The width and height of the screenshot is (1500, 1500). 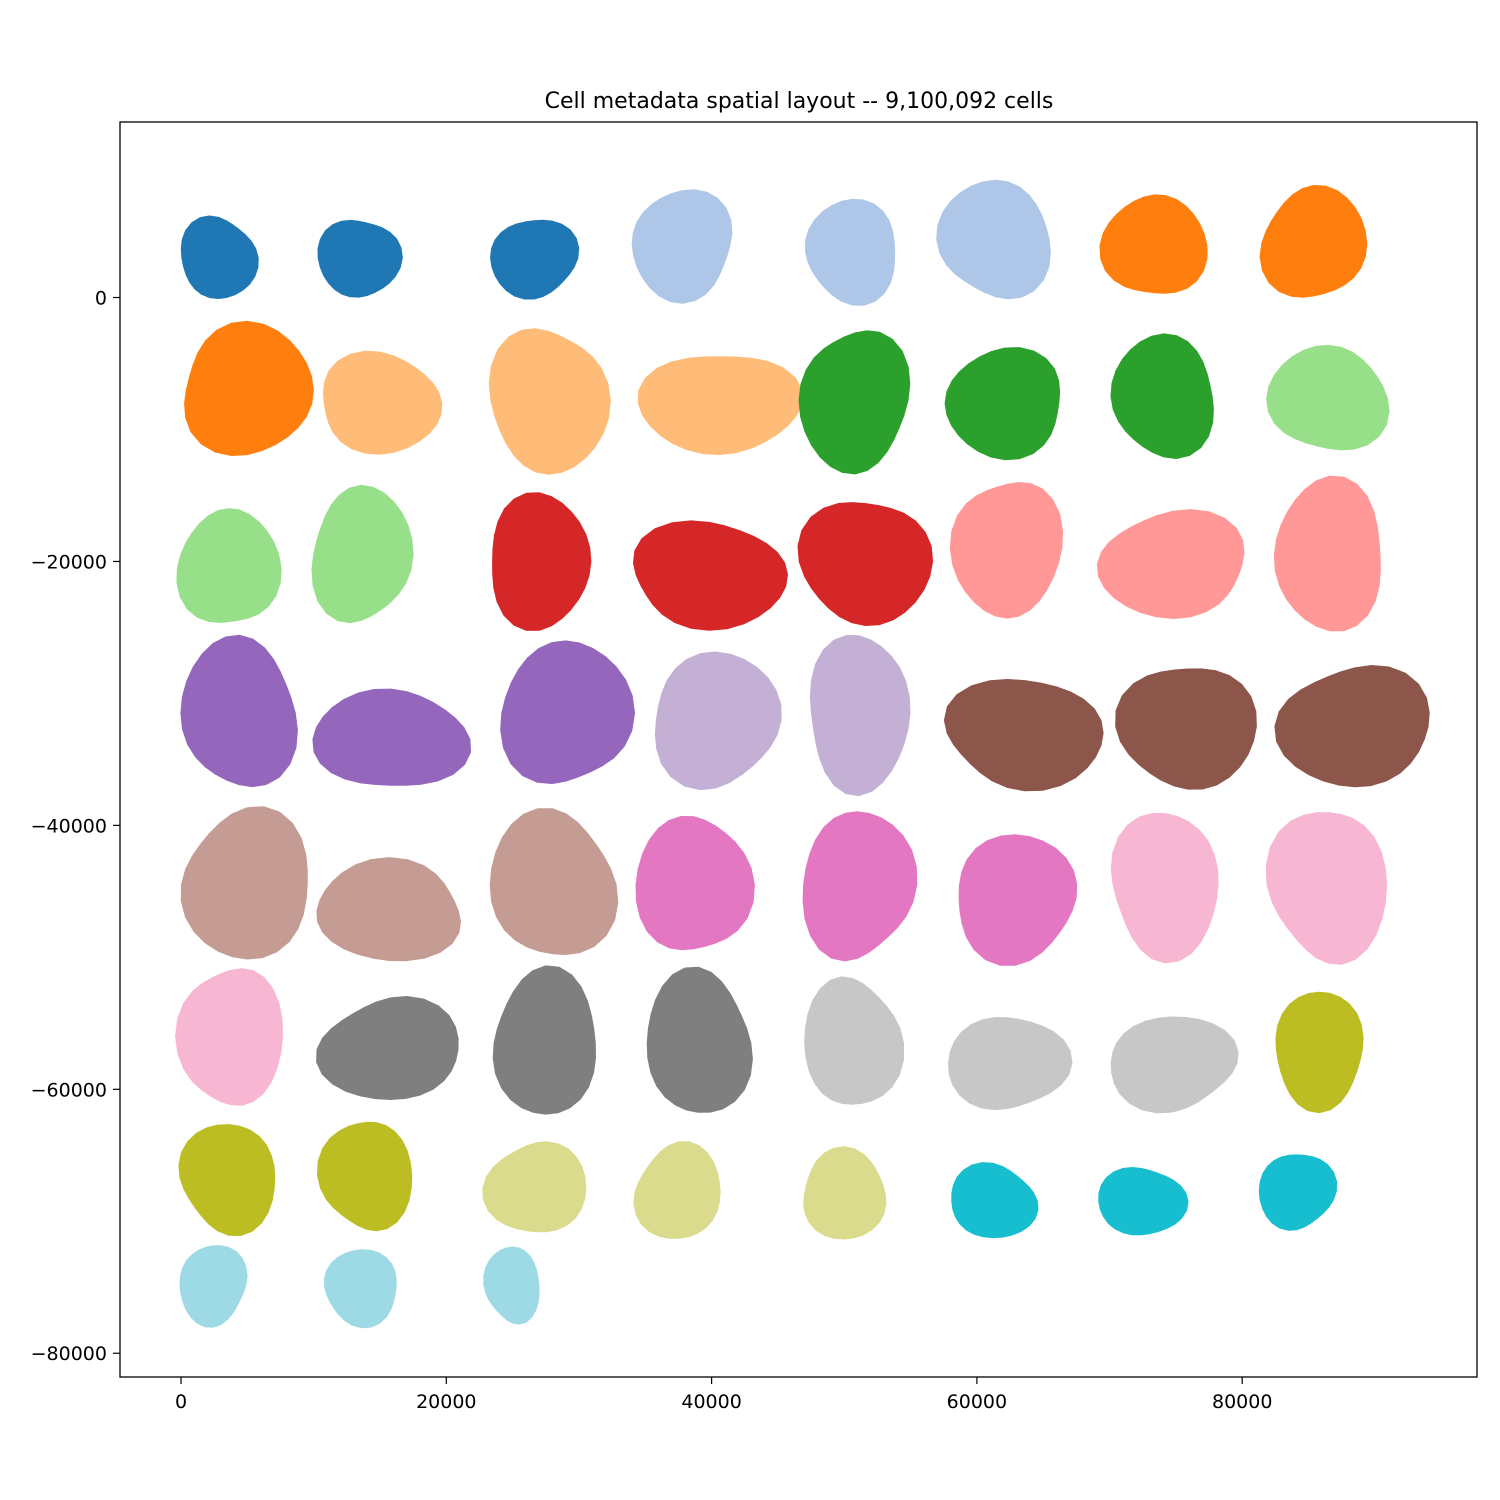 What do you see at coordinates (977, 1402) in the screenshot?
I see `x-tick-label: 60000` at bounding box center [977, 1402].